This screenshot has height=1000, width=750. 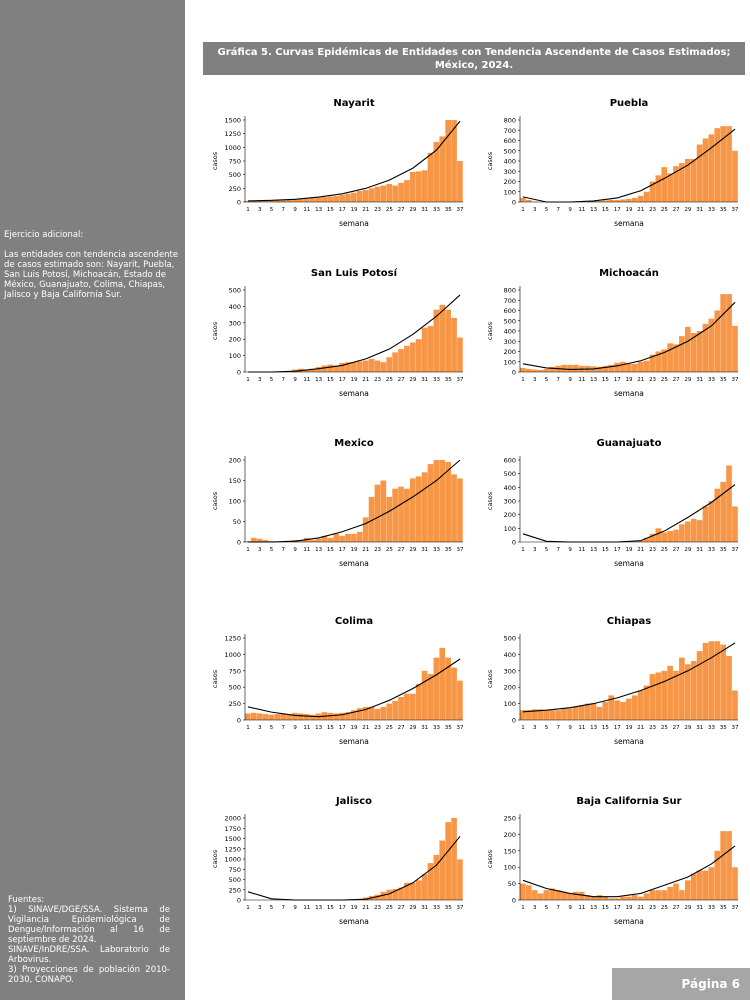 What do you see at coordinates (295, 380) in the screenshot?
I see `x-tick-label: 9` at bounding box center [295, 380].